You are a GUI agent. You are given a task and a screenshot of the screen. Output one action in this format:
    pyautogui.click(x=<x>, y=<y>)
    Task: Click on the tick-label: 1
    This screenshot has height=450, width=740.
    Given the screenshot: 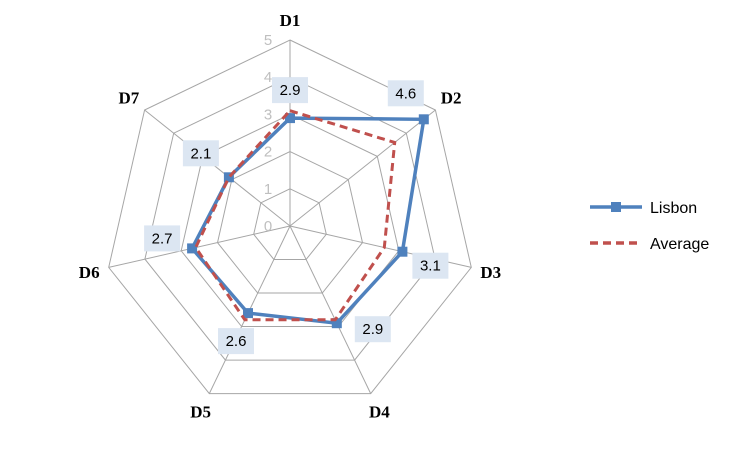 What is the action you would take?
    pyautogui.click(x=268, y=189)
    